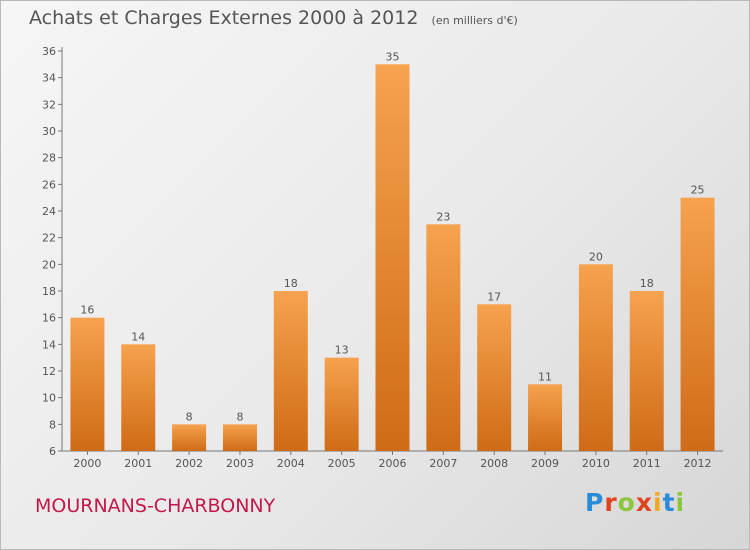 Image resolution: width=750 pixels, height=550 pixels. What do you see at coordinates (49, 131) in the screenshot?
I see `y-tick-label: 30` at bounding box center [49, 131].